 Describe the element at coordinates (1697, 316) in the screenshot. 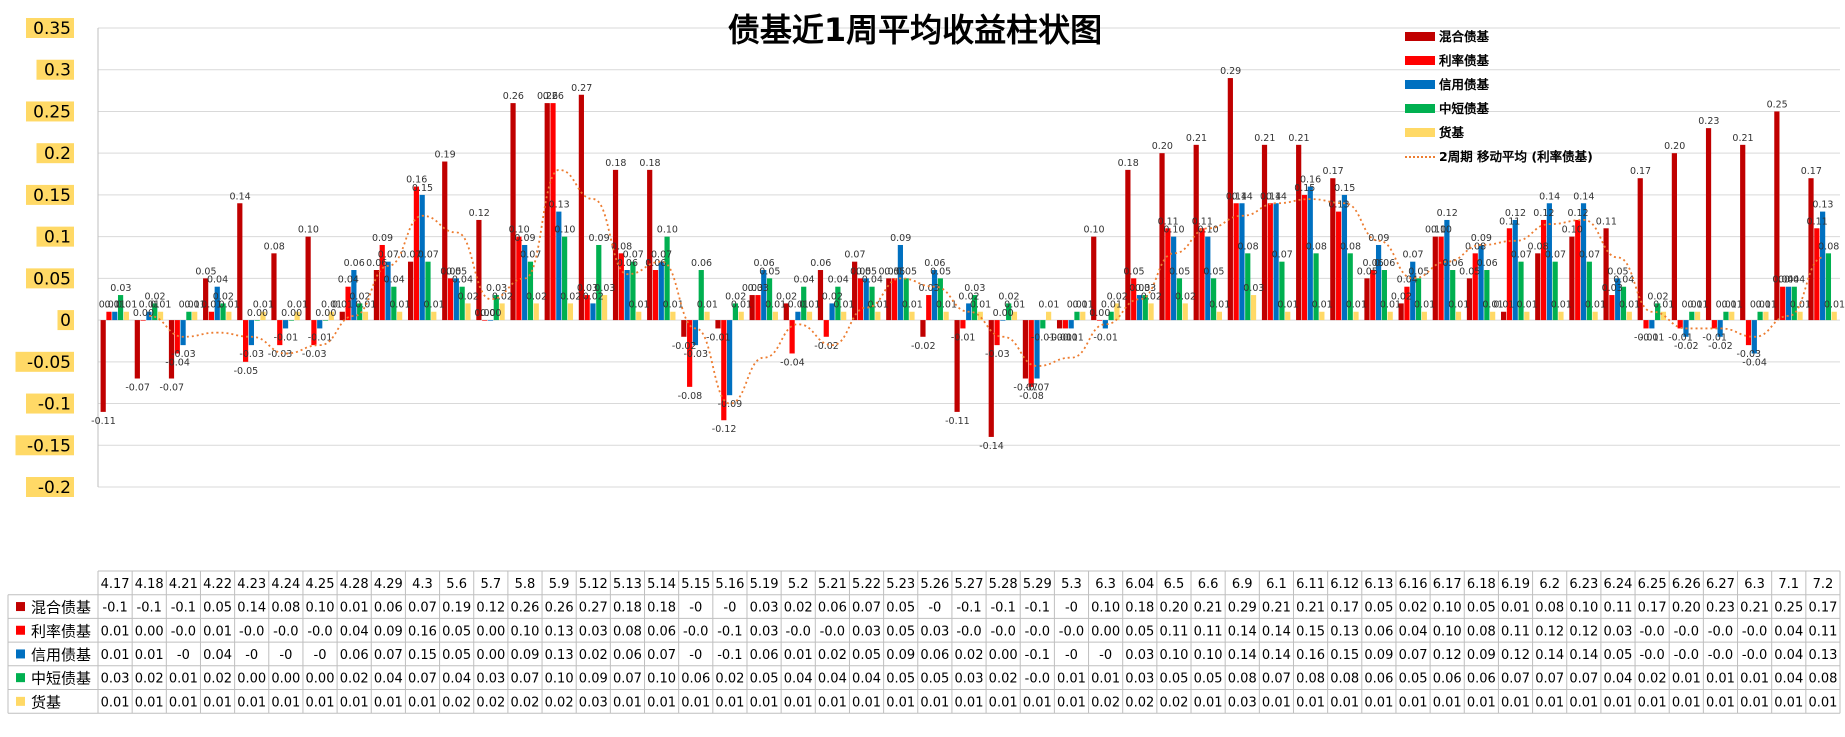

I see `bar-6.26-4` at that location.